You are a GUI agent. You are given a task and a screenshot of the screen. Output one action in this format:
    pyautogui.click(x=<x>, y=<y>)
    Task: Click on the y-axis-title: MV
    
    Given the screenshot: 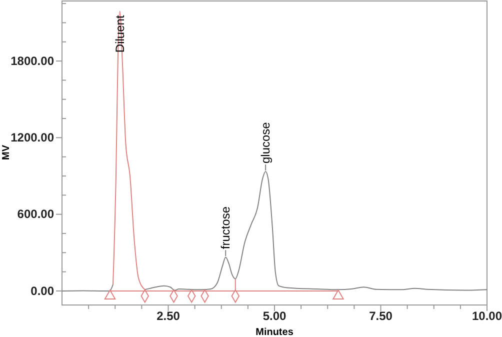 What is the action you would take?
    pyautogui.click(x=6, y=152)
    